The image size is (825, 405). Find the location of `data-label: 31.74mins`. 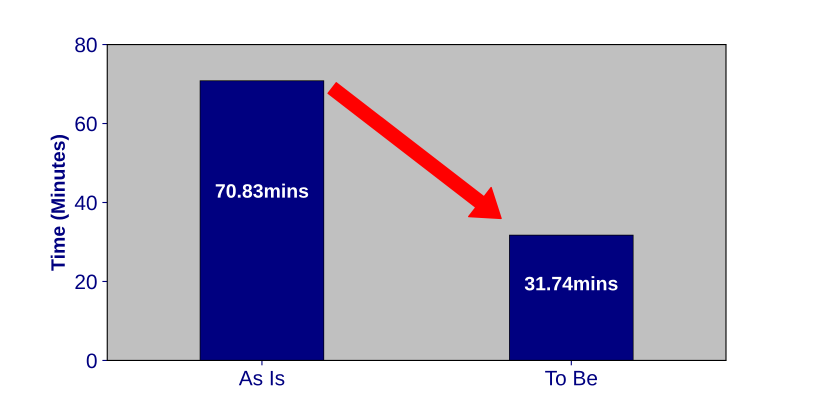

data-label: 31.74mins is located at coordinates (571, 283).